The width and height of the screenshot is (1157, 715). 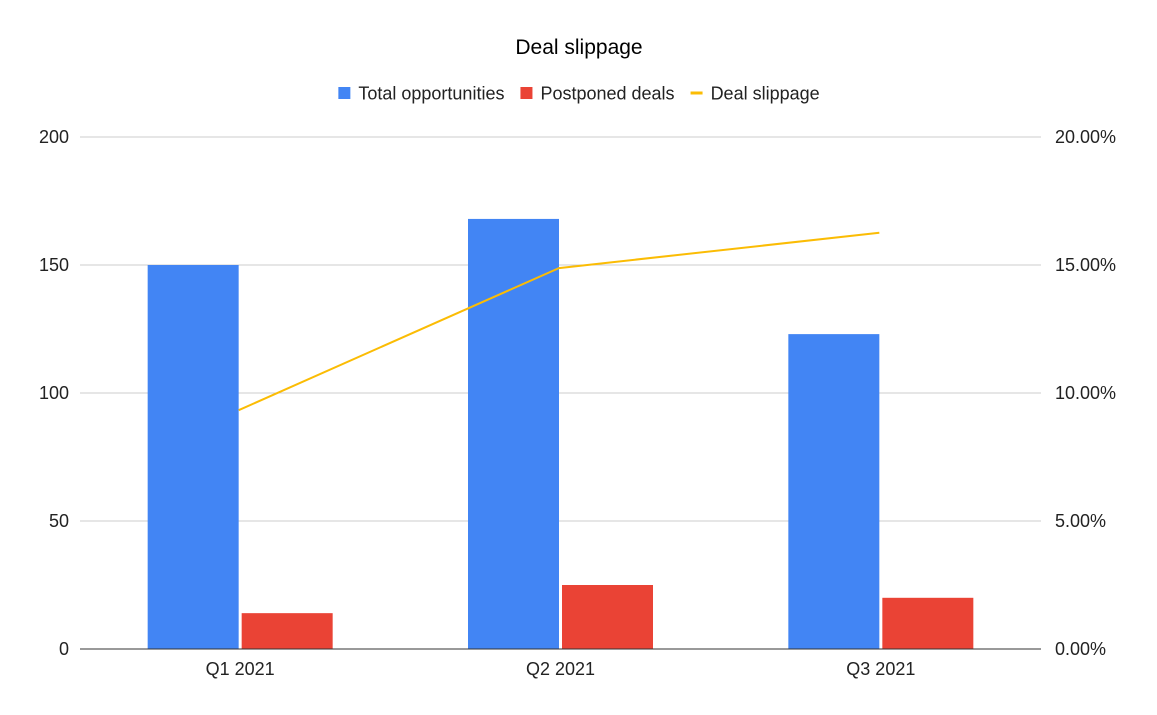 What do you see at coordinates (765, 94) in the screenshot?
I see `legend-label: Deal slippage` at bounding box center [765, 94].